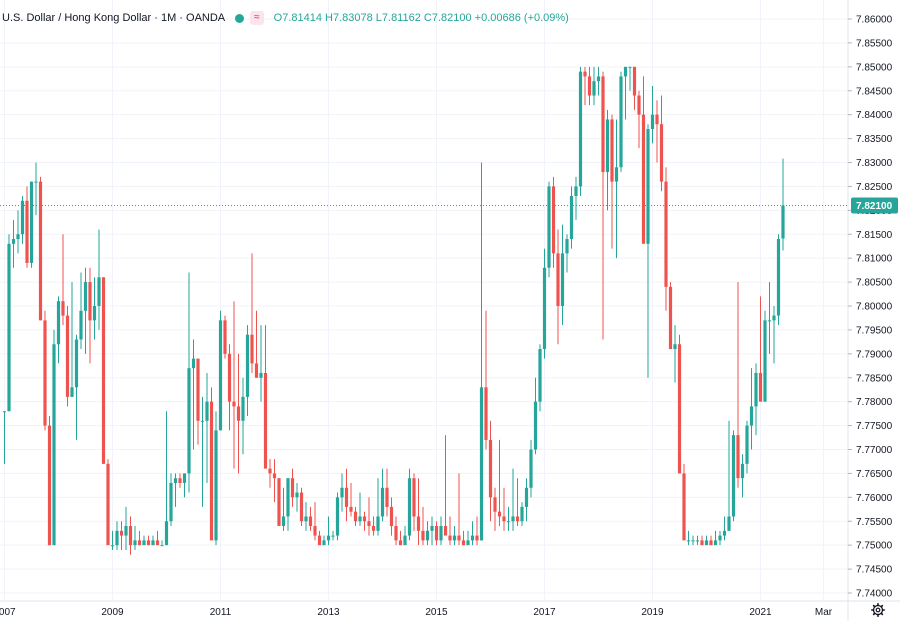 Image resolution: width=900 pixels, height=621 pixels. What do you see at coordinates (8, 612) in the screenshot?
I see `x-tick-label: 2007` at bounding box center [8, 612].